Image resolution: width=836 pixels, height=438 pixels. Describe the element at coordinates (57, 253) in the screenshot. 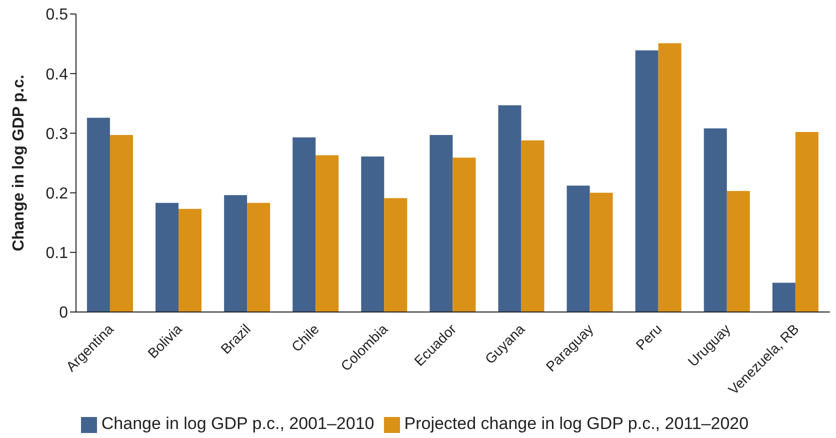

I see `y-tick-label: 0.1` at that location.